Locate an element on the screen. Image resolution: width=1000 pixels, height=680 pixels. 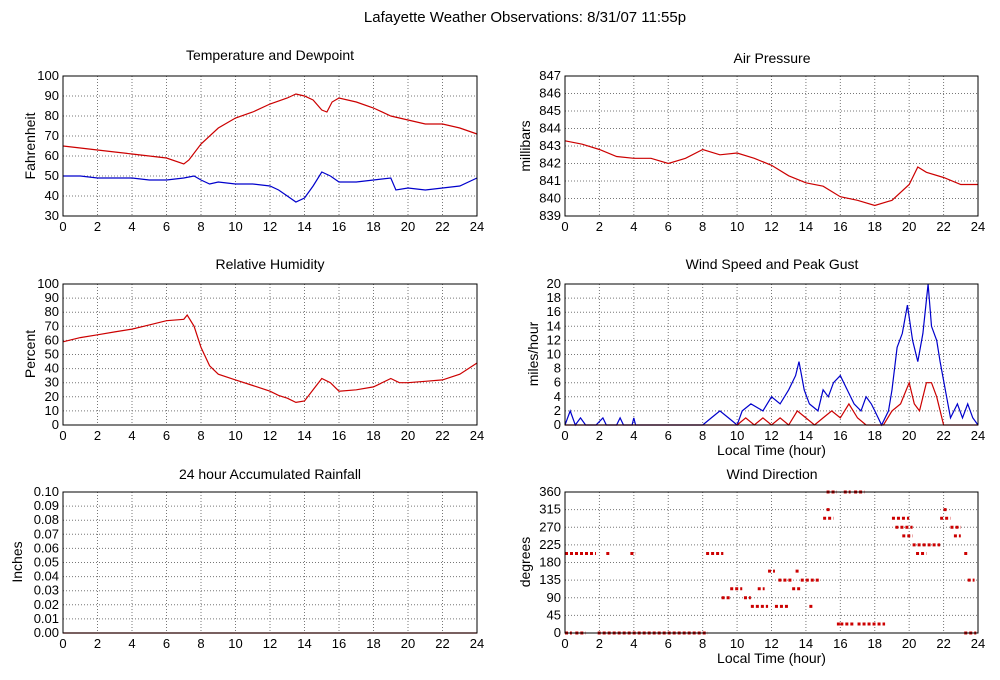
y-tick-label: 844 is located at coordinates (550, 128).